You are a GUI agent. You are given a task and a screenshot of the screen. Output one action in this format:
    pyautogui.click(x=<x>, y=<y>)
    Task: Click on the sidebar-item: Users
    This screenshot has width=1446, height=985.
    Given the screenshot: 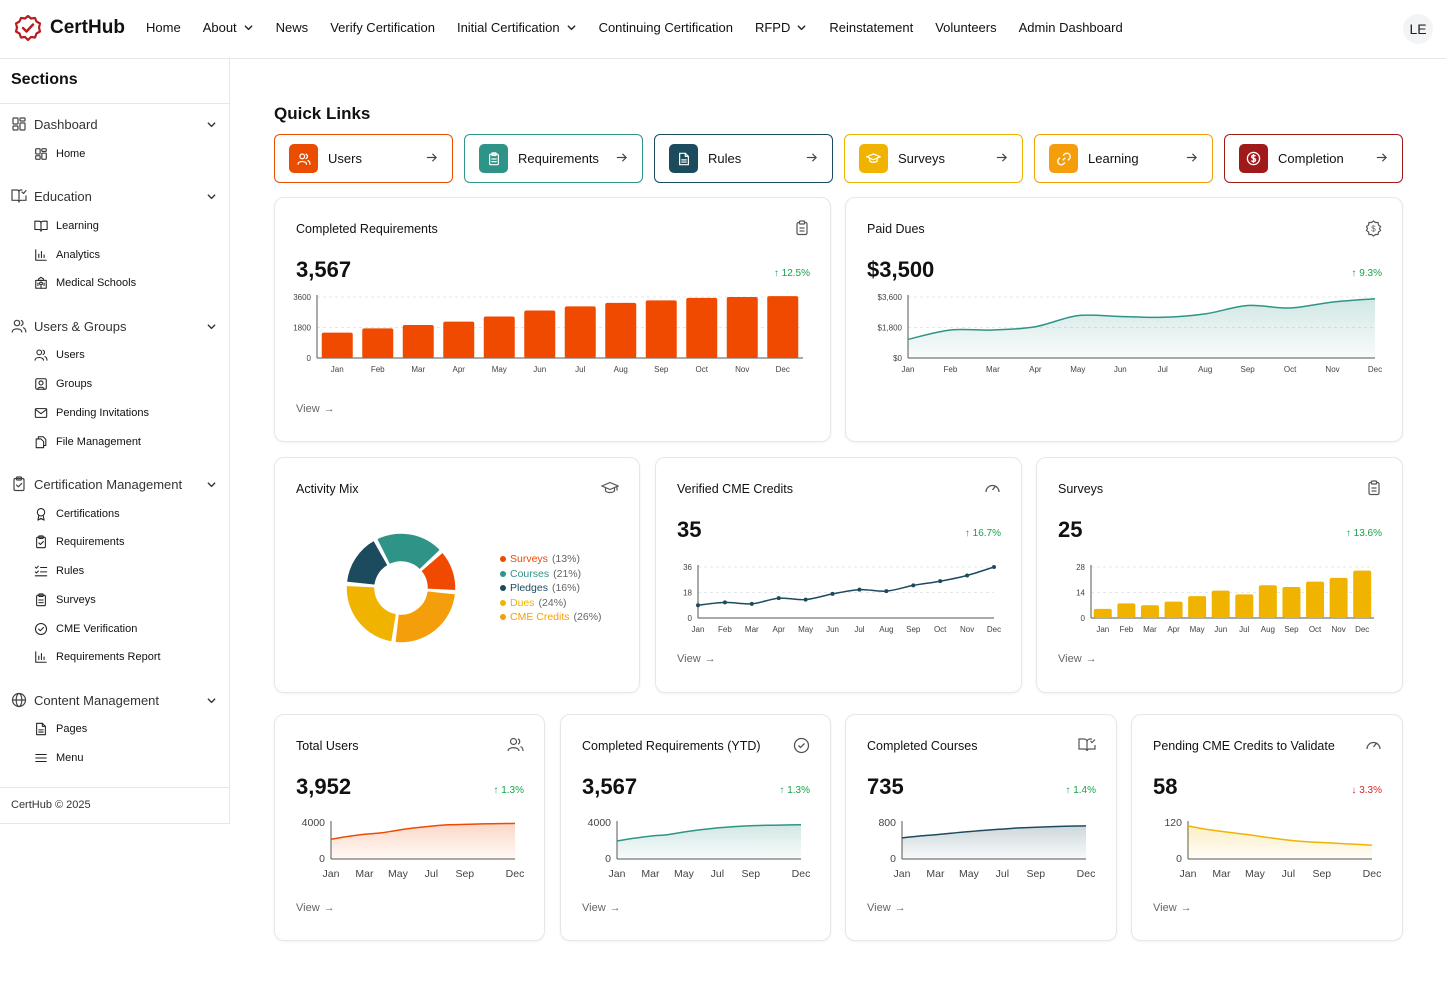 What is the action you would take?
    pyautogui.click(x=59, y=355)
    